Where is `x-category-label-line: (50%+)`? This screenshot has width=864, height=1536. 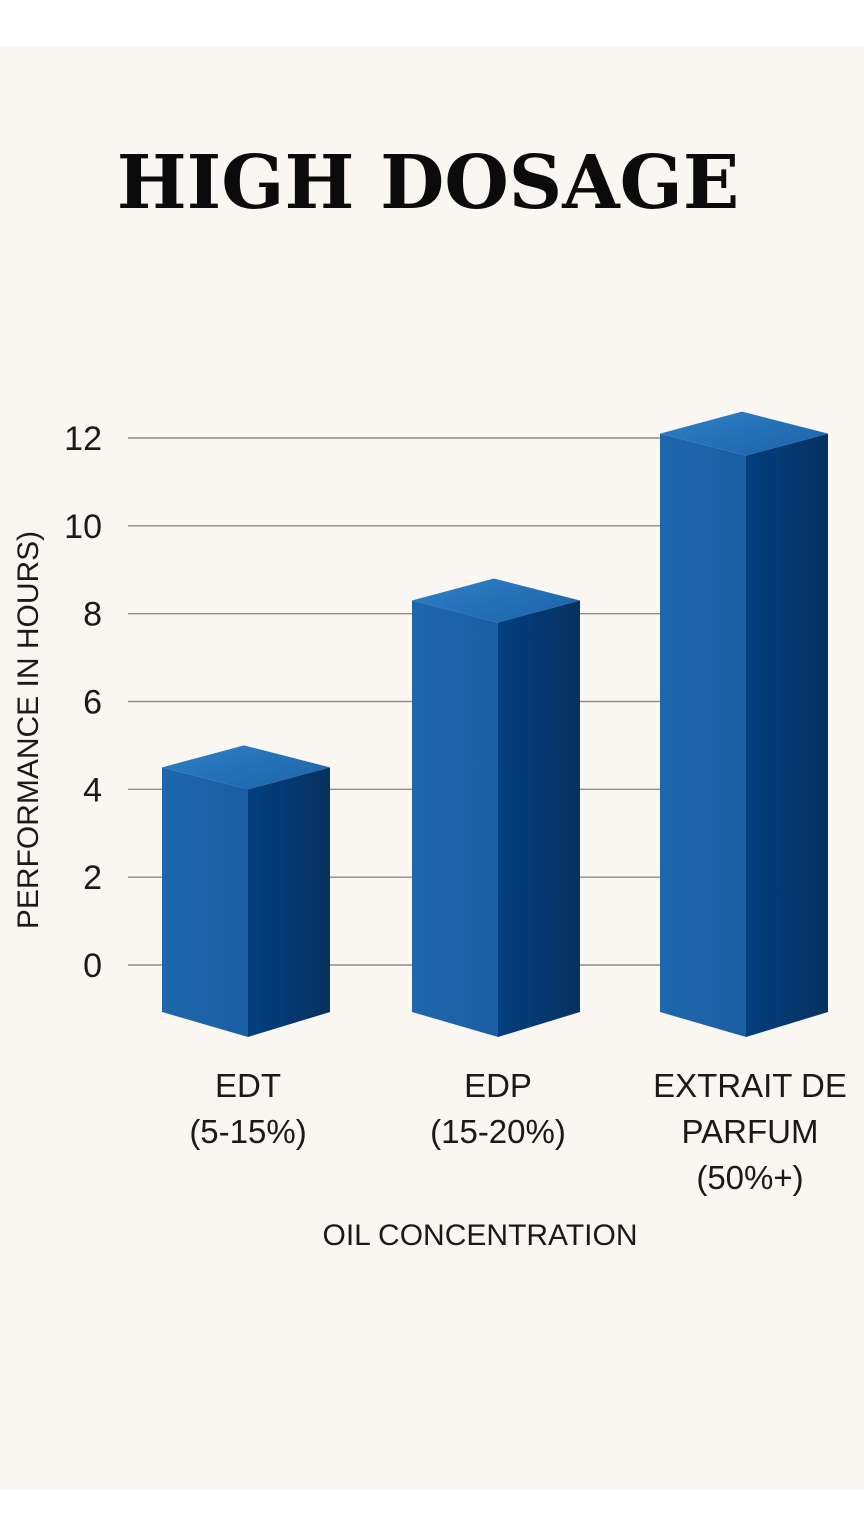 x-category-label-line: (50%+) is located at coordinates (749, 1177).